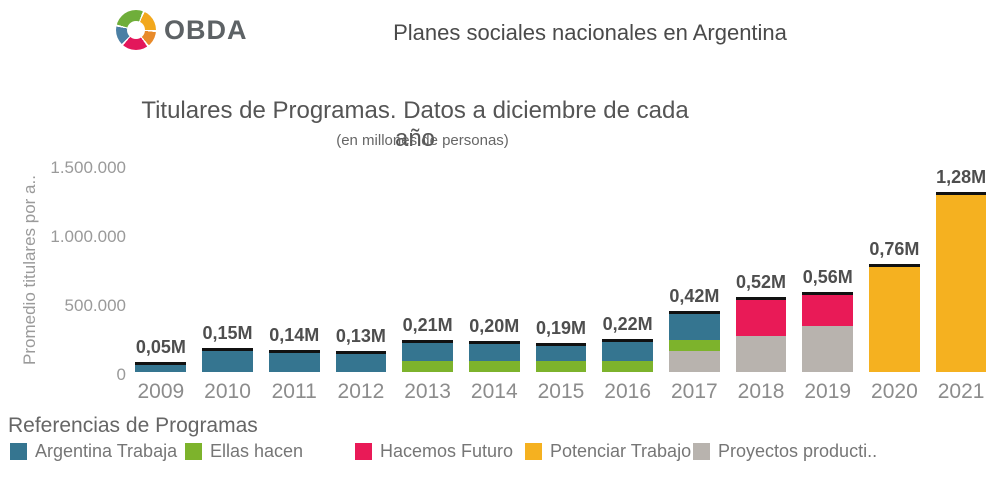 The height and width of the screenshot is (500, 1000). Describe the element at coordinates (121, 374) in the screenshot. I see `y-tick-label: 0` at that location.